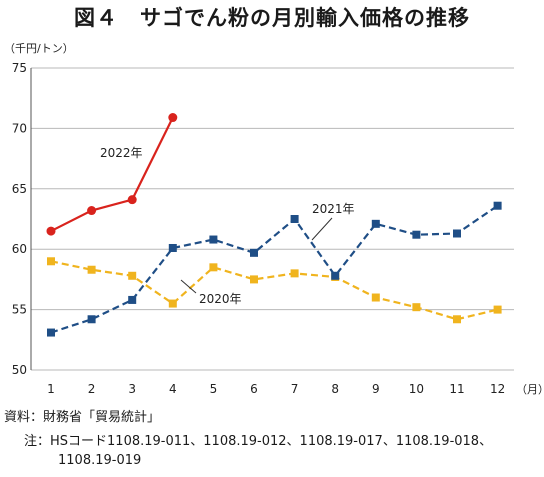  I want to click on y-tick-label: 75, so click(19, 68).